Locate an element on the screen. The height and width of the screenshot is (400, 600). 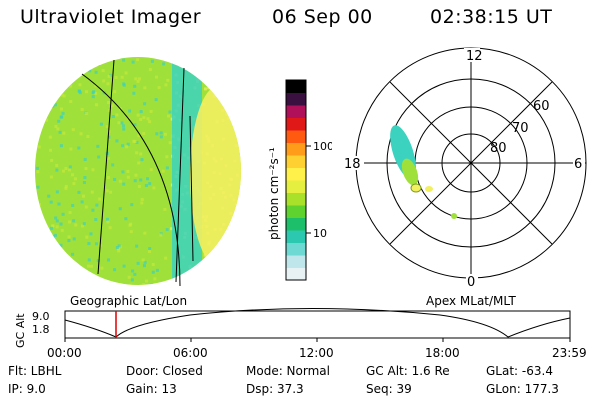
info-ip: IP: 9.0 is located at coordinates (27, 389).